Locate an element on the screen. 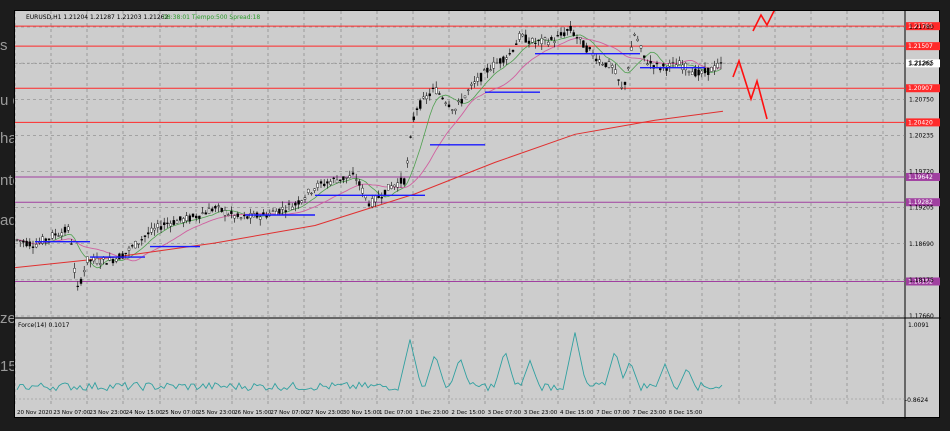 The height and width of the screenshot is (431, 950). time-axis-label: 20 Nov 2020 is located at coordinates (35, 413).